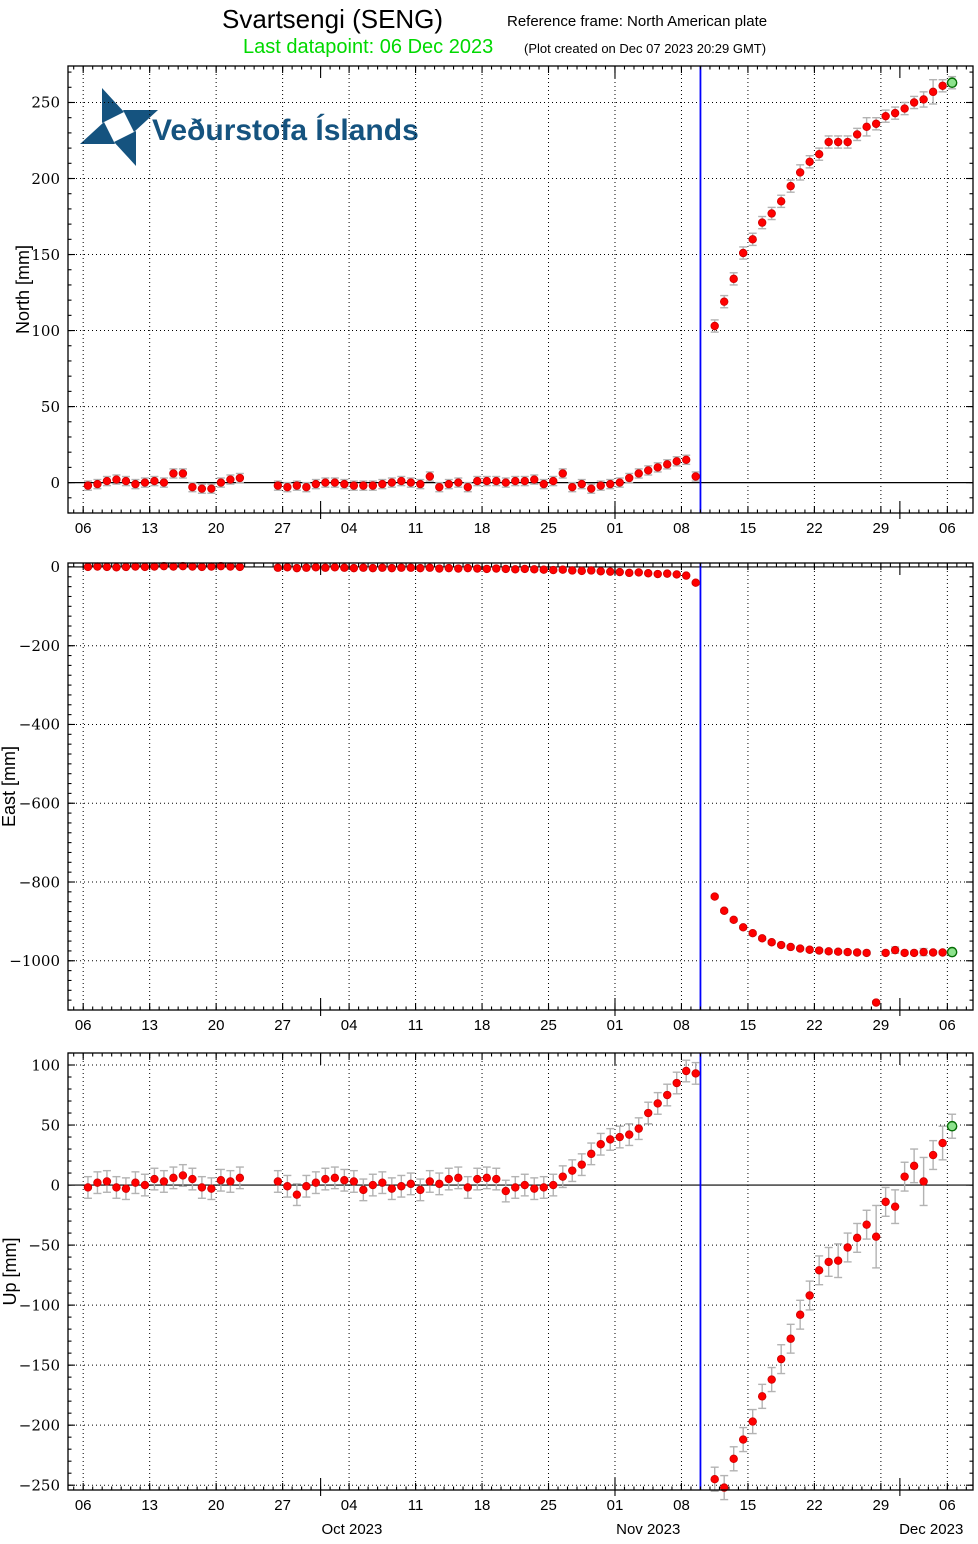  What do you see at coordinates (39, 1425) in the screenshot?
I see `y-tick-label: −200` at bounding box center [39, 1425].